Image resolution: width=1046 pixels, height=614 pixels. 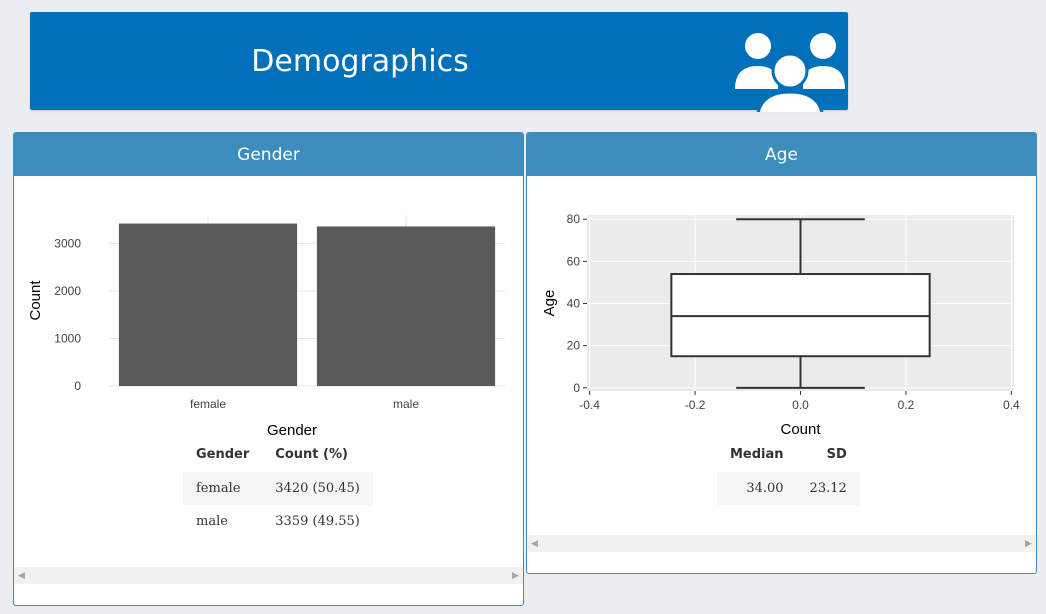 What do you see at coordinates (406, 306) in the screenshot?
I see `bar-male` at bounding box center [406, 306].